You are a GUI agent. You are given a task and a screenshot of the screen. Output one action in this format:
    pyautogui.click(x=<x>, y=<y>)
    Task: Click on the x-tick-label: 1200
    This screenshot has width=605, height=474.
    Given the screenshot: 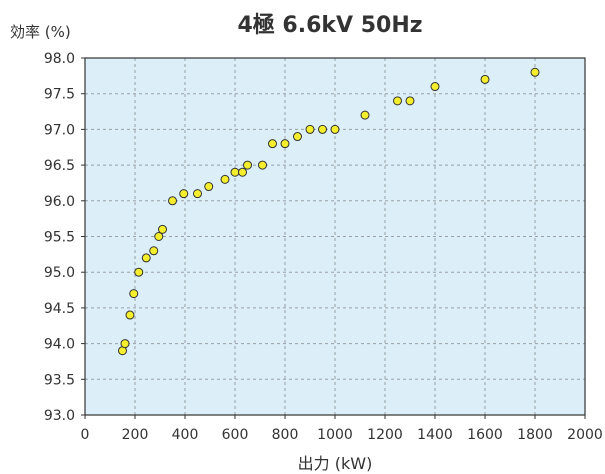 What is the action you would take?
    pyautogui.click(x=385, y=435)
    